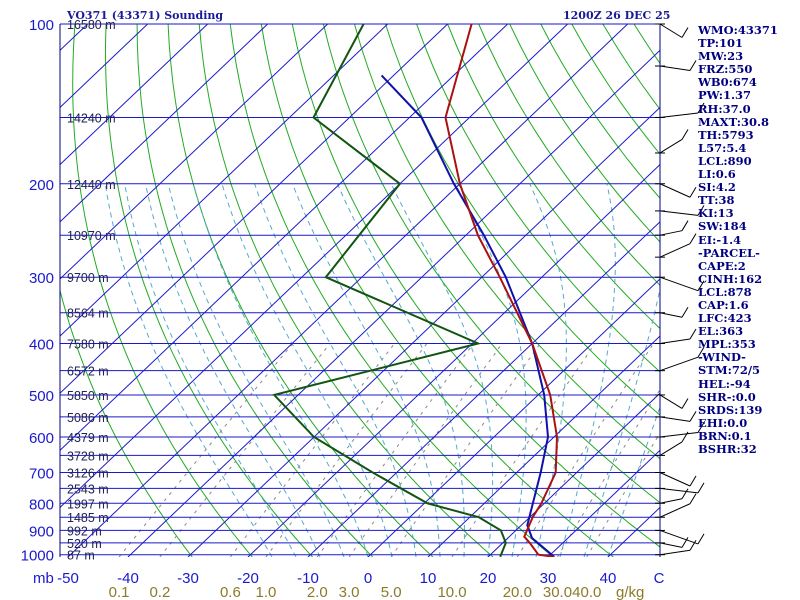  What do you see at coordinates (730, 278) in the screenshot?
I see `index-item: CINH:162` at bounding box center [730, 278].